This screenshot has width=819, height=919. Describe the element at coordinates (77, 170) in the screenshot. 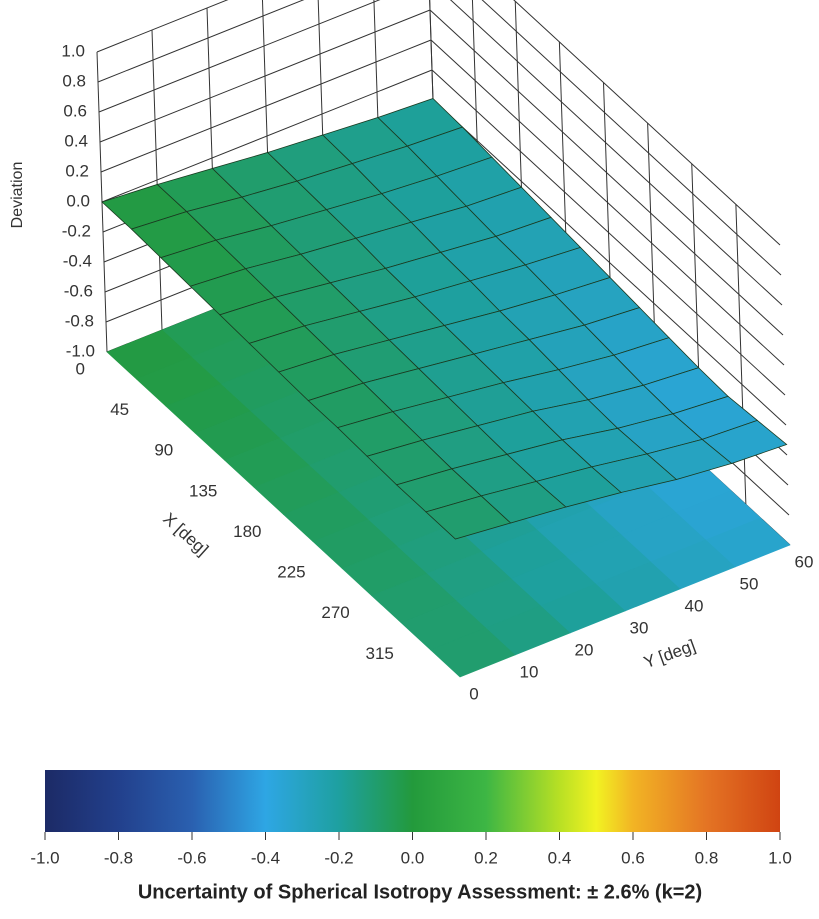

I see `z-tick-label: 0.2` at that location.